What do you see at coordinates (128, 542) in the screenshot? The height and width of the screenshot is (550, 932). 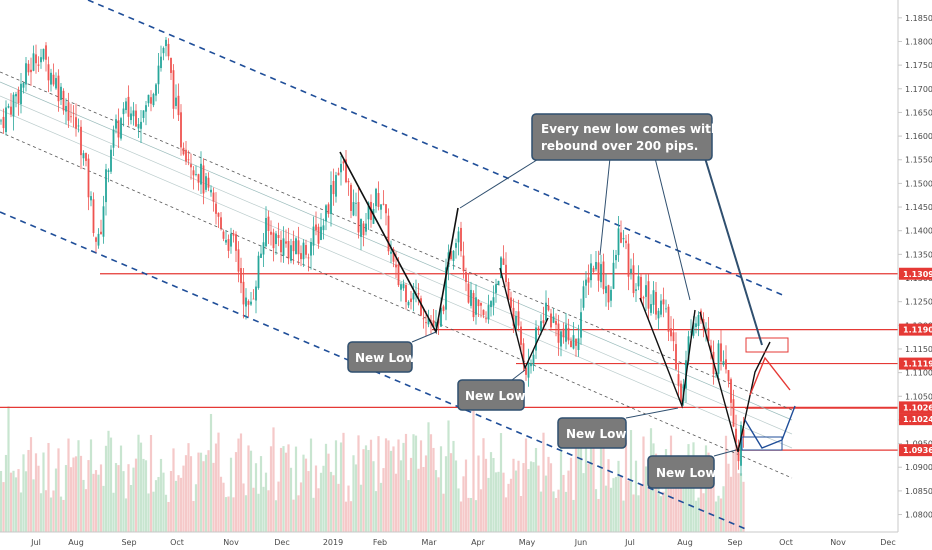 I see `x-tick-label: Sep` at bounding box center [128, 542].